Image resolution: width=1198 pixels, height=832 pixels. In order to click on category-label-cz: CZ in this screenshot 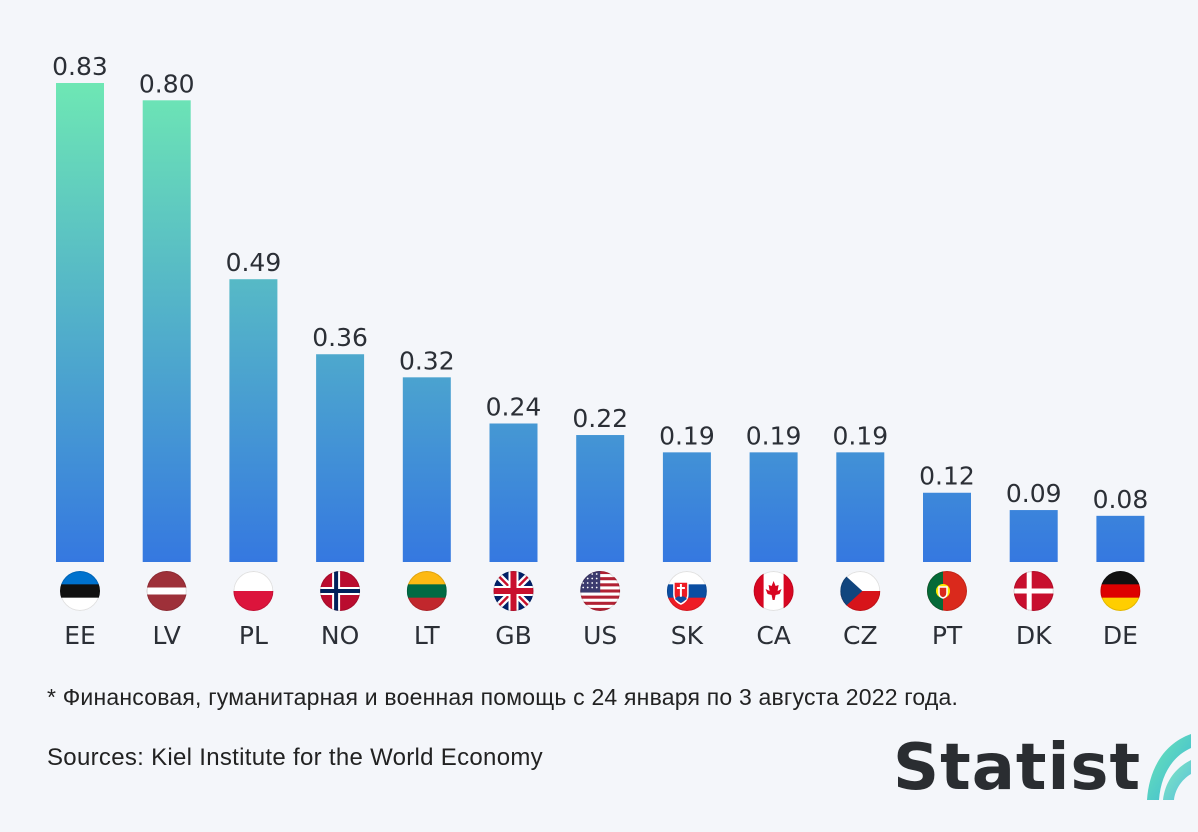, I will do `click(860, 635)`.